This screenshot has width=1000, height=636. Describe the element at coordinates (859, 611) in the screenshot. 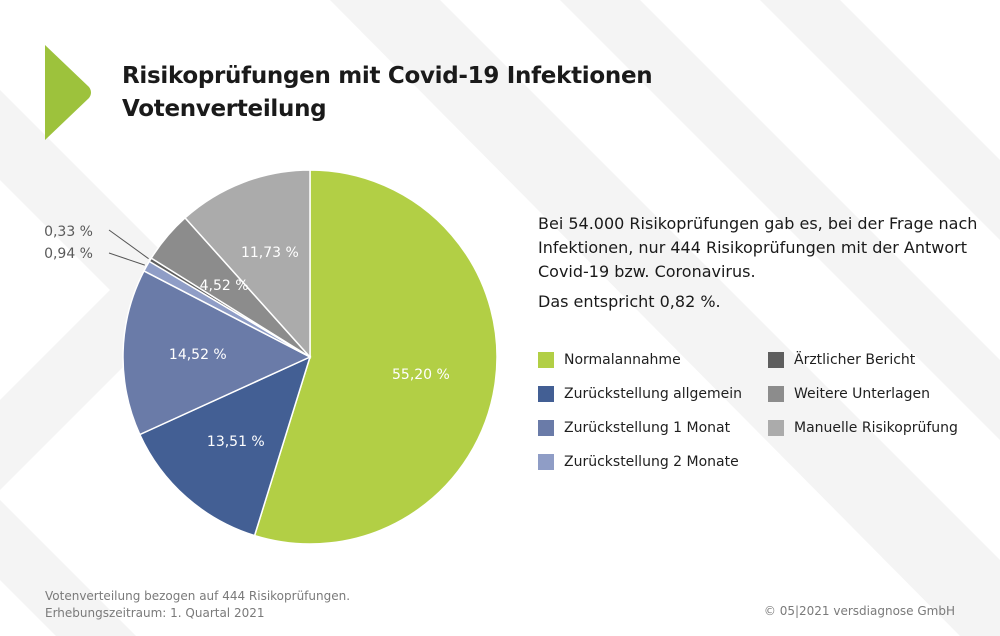

I see `copyright: © 05|2021 versdiagnose GmbH` at that location.